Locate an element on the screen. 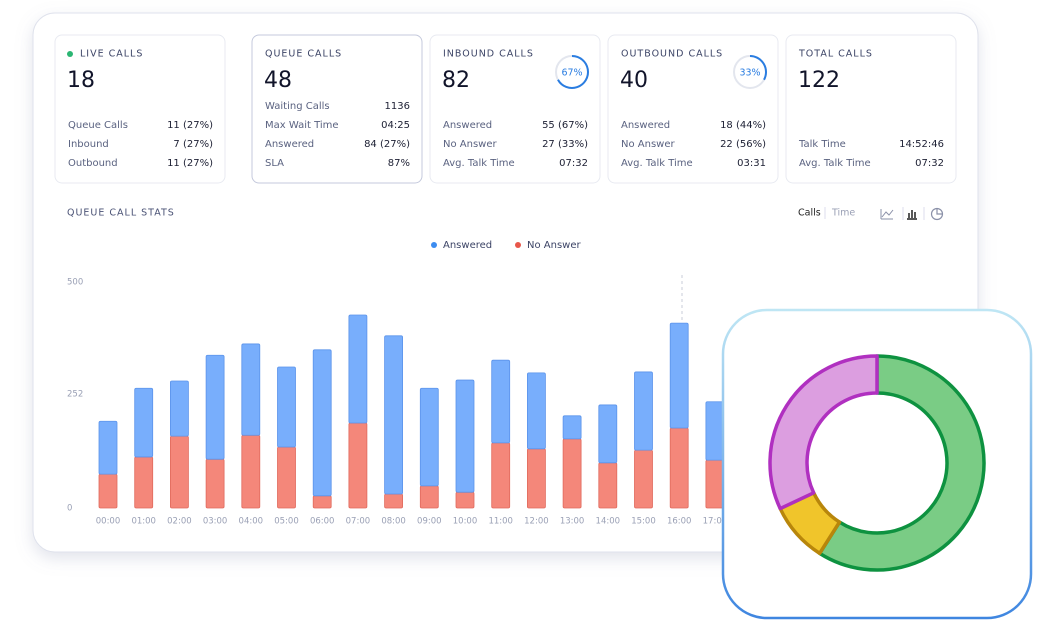  row-label: Max Wait Time is located at coordinates (302, 125).